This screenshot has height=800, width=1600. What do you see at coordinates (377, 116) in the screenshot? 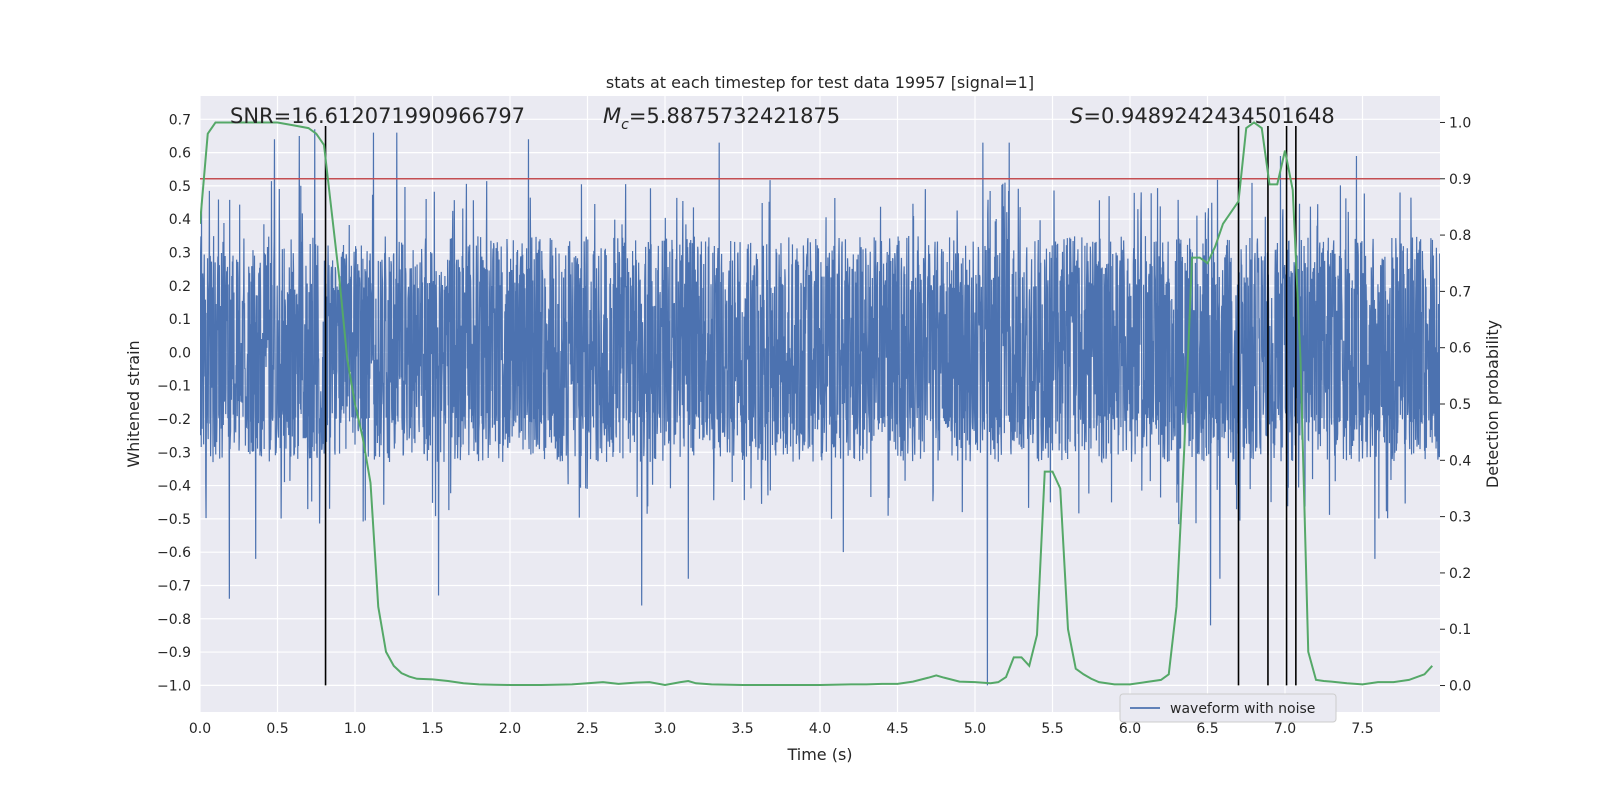
I see `snr-annotation: SNR=16.612071990966797` at bounding box center [377, 116].